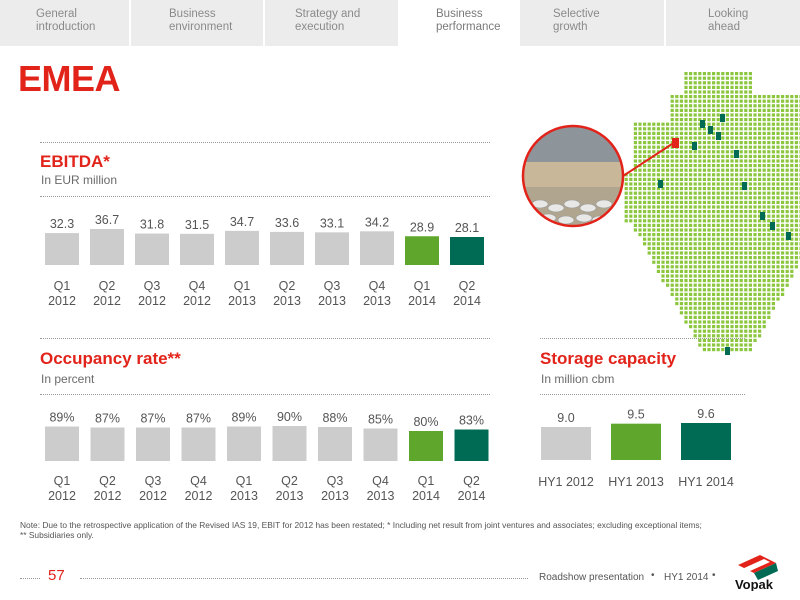 This screenshot has width=800, height=600. I want to click on footer-period: HY1 2014, so click(686, 577).